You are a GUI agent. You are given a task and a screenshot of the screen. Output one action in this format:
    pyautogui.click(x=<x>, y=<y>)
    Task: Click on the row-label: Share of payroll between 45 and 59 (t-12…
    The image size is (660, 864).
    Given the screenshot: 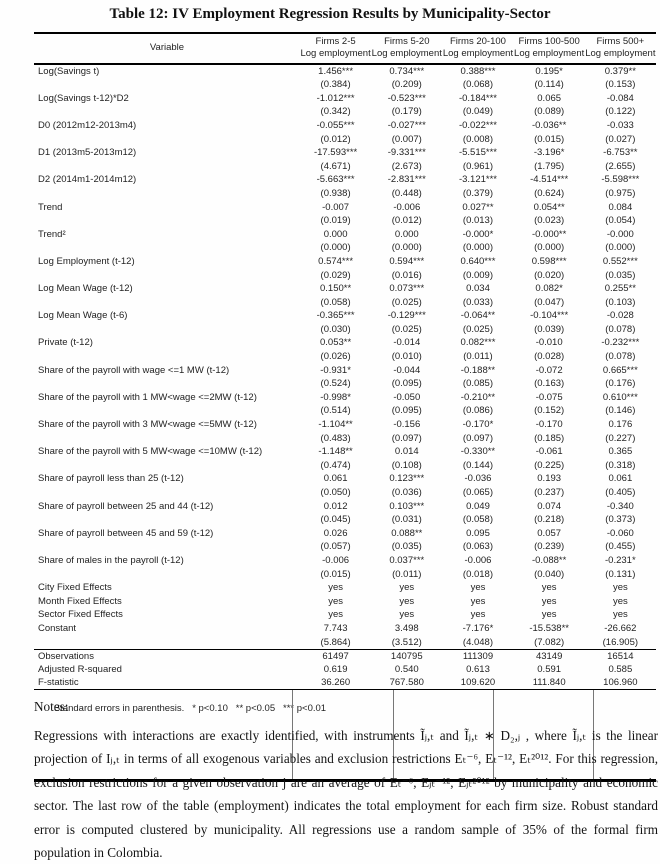 What is the action you would take?
    pyautogui.click(x=126, y=533)
    